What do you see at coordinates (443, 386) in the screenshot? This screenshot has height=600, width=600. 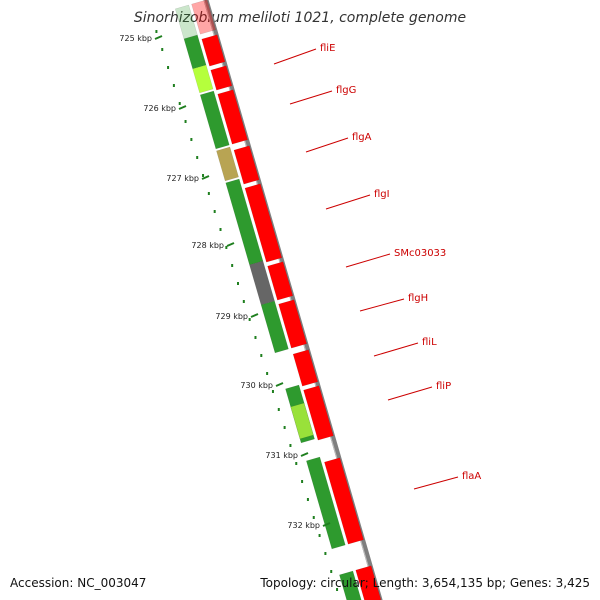 I see `gene-label-flip: fliP` at bounding box center [443, 386].